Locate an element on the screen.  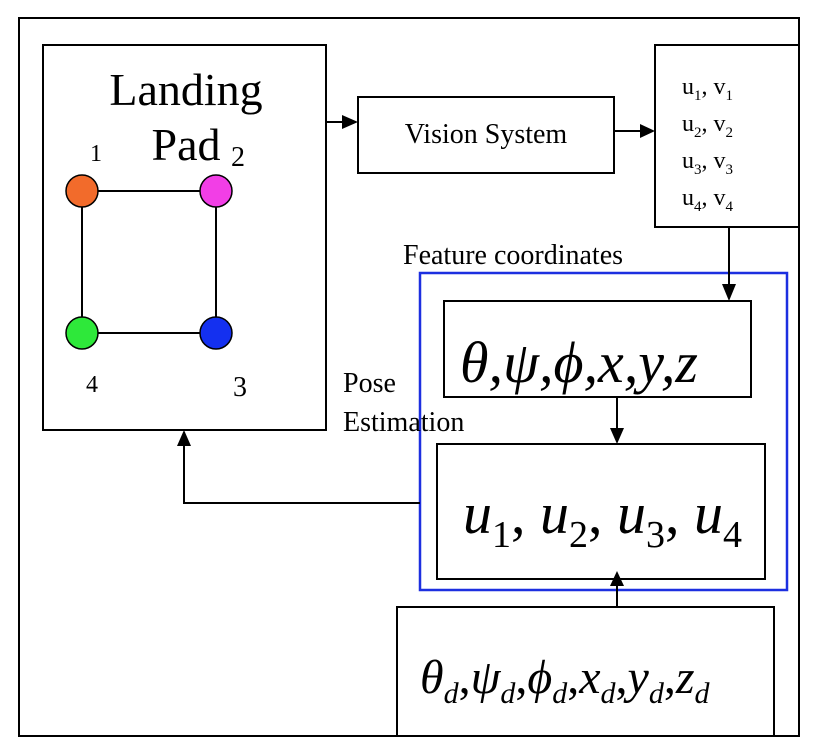
arrowhead-features-to-pose is located at coordinates (729, 292).